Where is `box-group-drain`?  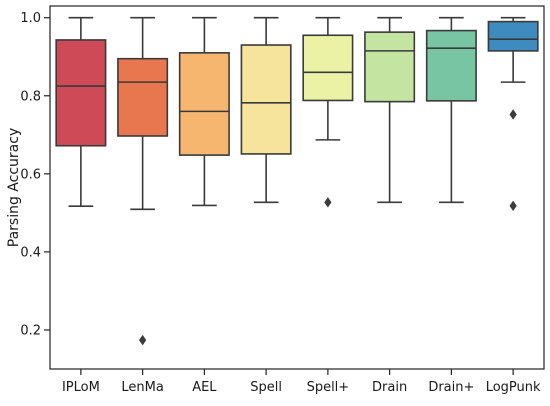 box-group-drain is located at coordinates (390, 110).